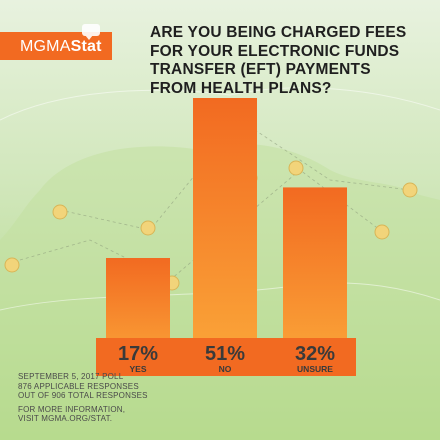 The height and width of the screenshot is (440, 440). Describe the element at coordinates (260, 69) in the screenshot. I see `title-line: TRANSFER (EFT) PAYMENTS` at that location.